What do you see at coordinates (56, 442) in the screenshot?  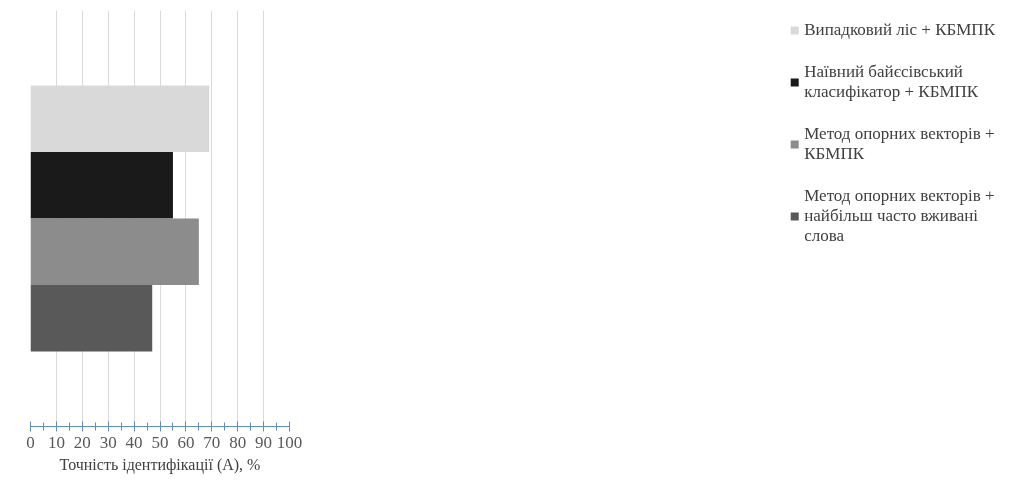 I see `x-tick-label: 10` at bounding box center [56, 442].